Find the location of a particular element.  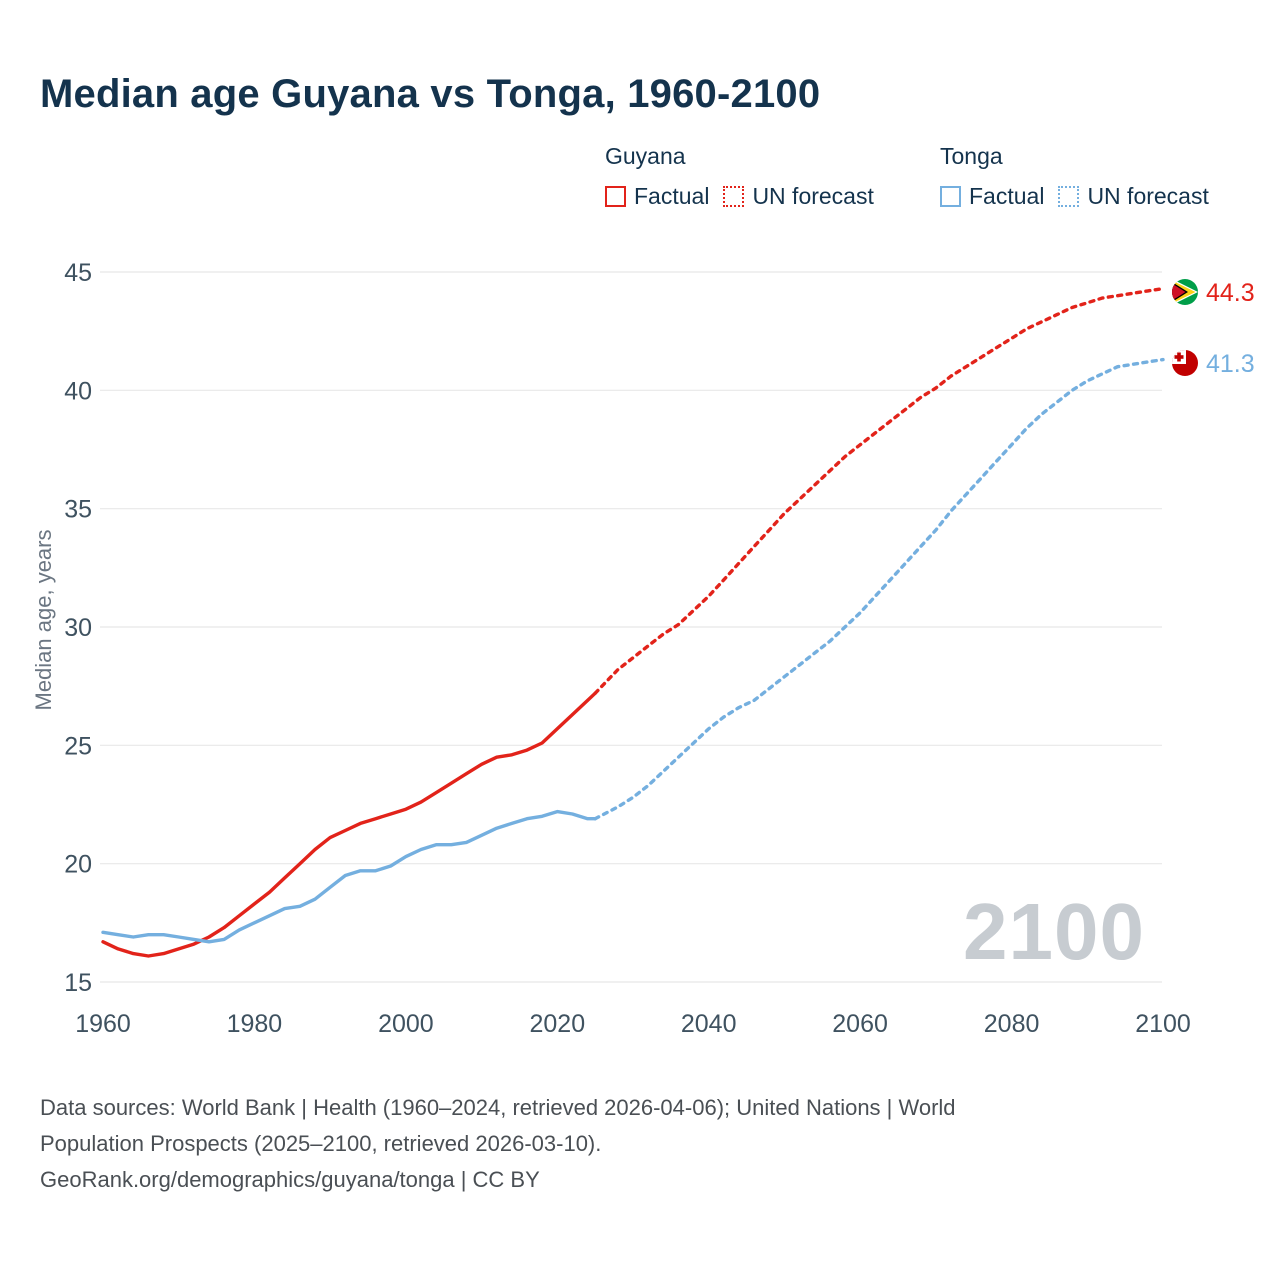

legend-group-tonga: Tonga Factual UN forecast is located at coordinates (1074, 176).